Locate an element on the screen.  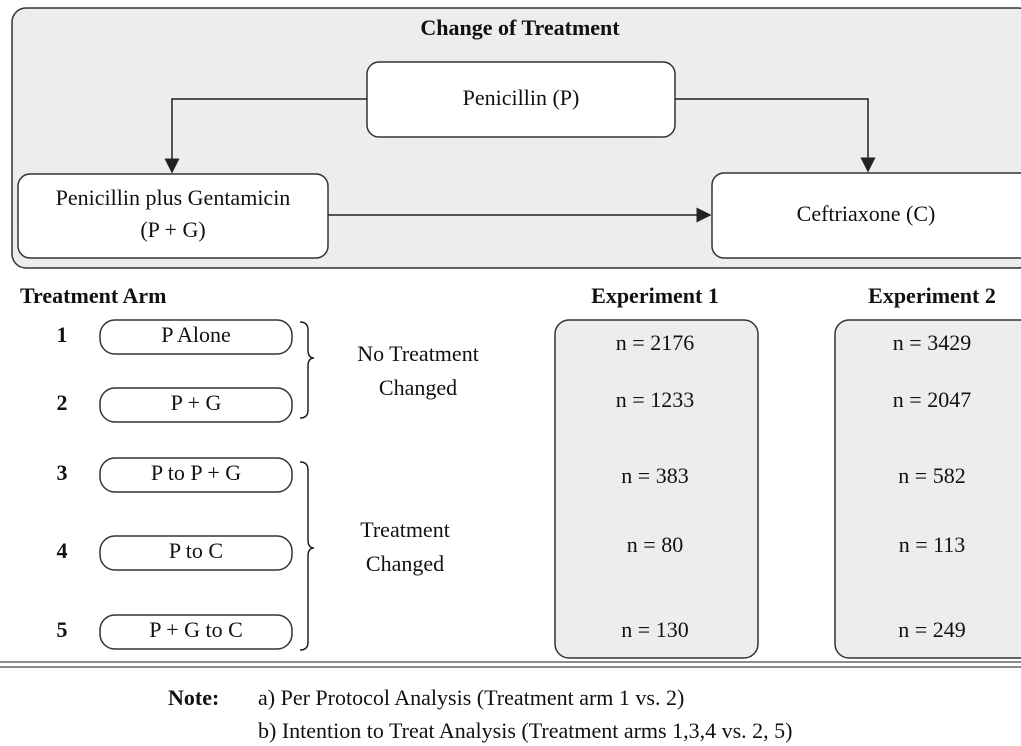
group-label: No Treatment is located at coordinates (418, 353).